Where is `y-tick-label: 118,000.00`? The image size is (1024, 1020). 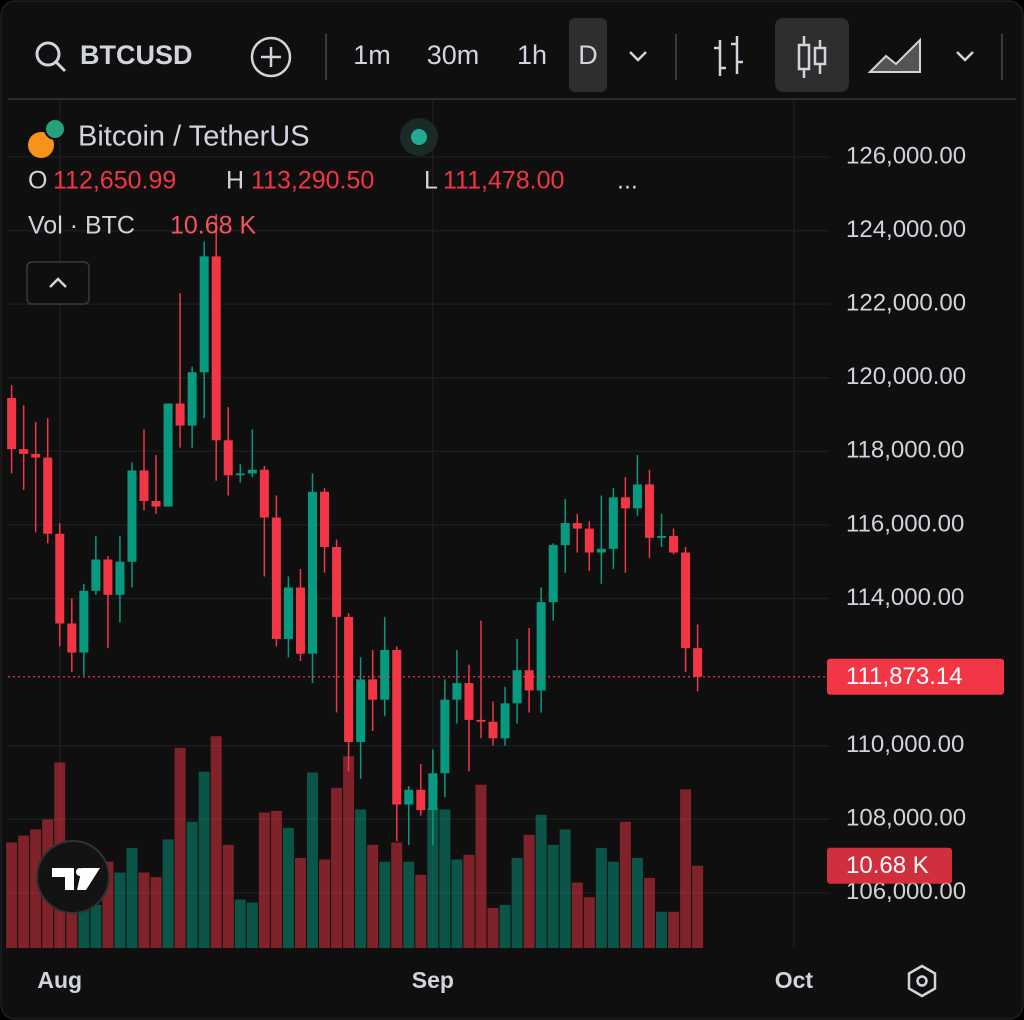
y-tick-label: 118,000.00 is located at coordinates (905, 450).